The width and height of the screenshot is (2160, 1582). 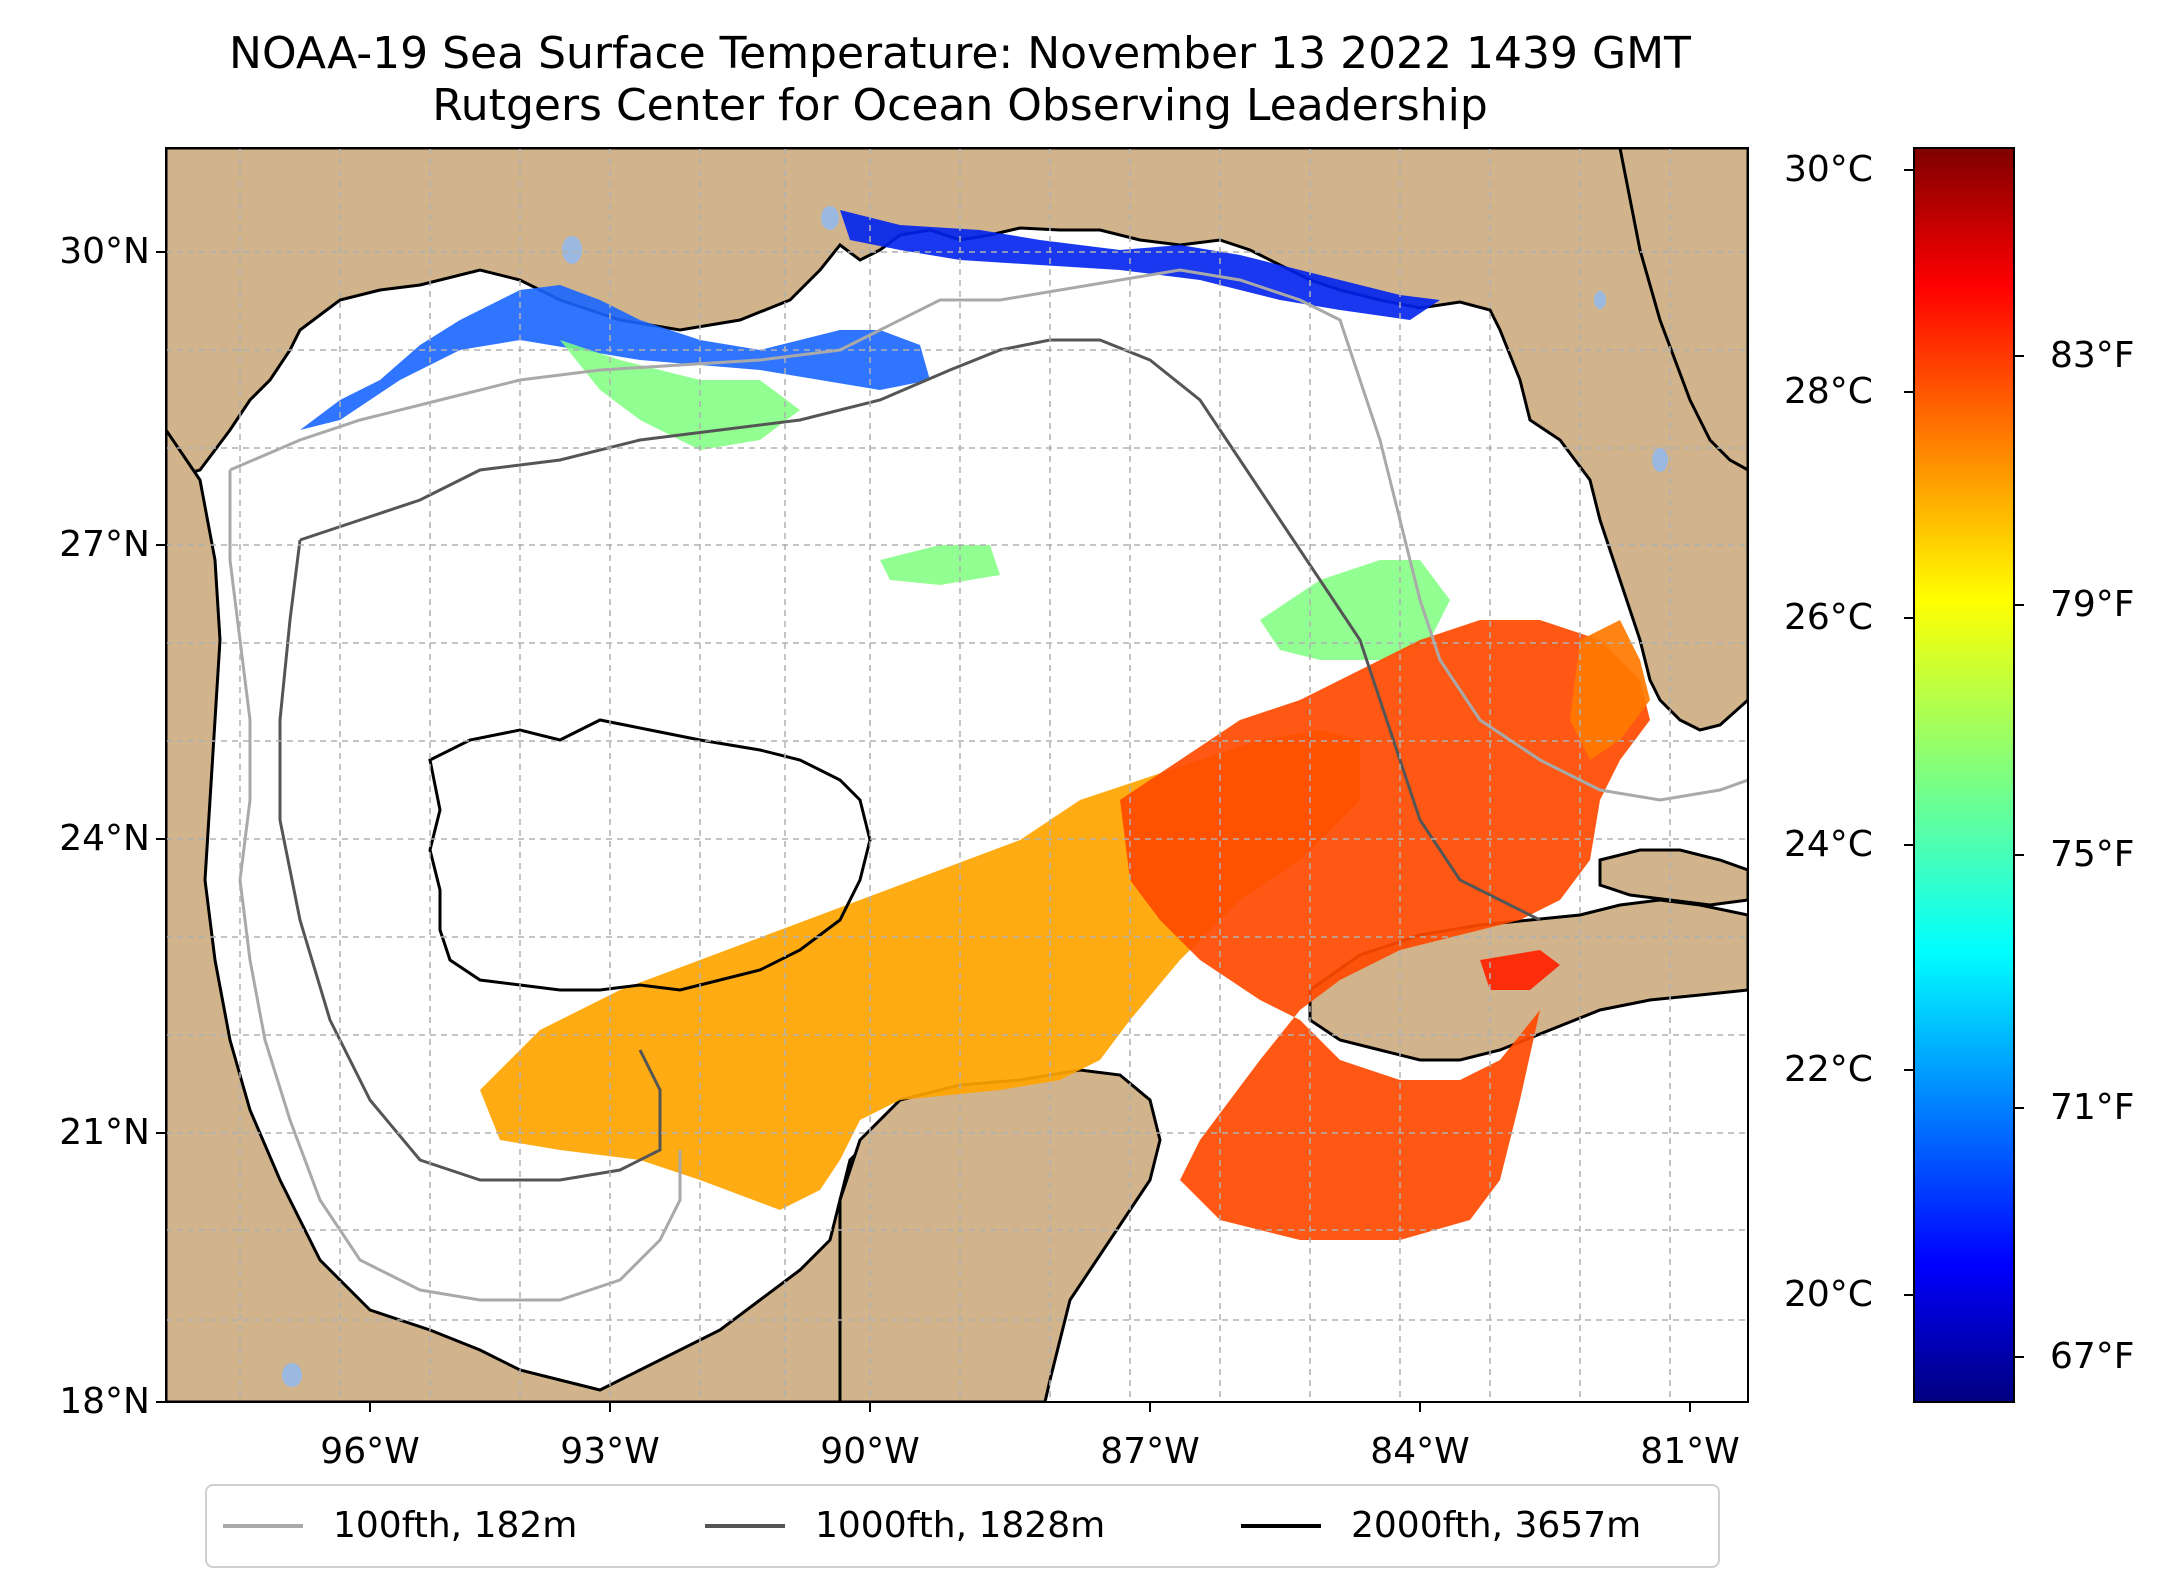 What do you see at coordinates (1150, 1451) in the screenshot?
I see `lon-label: 87°W` at bounding box center [1150, 1451].